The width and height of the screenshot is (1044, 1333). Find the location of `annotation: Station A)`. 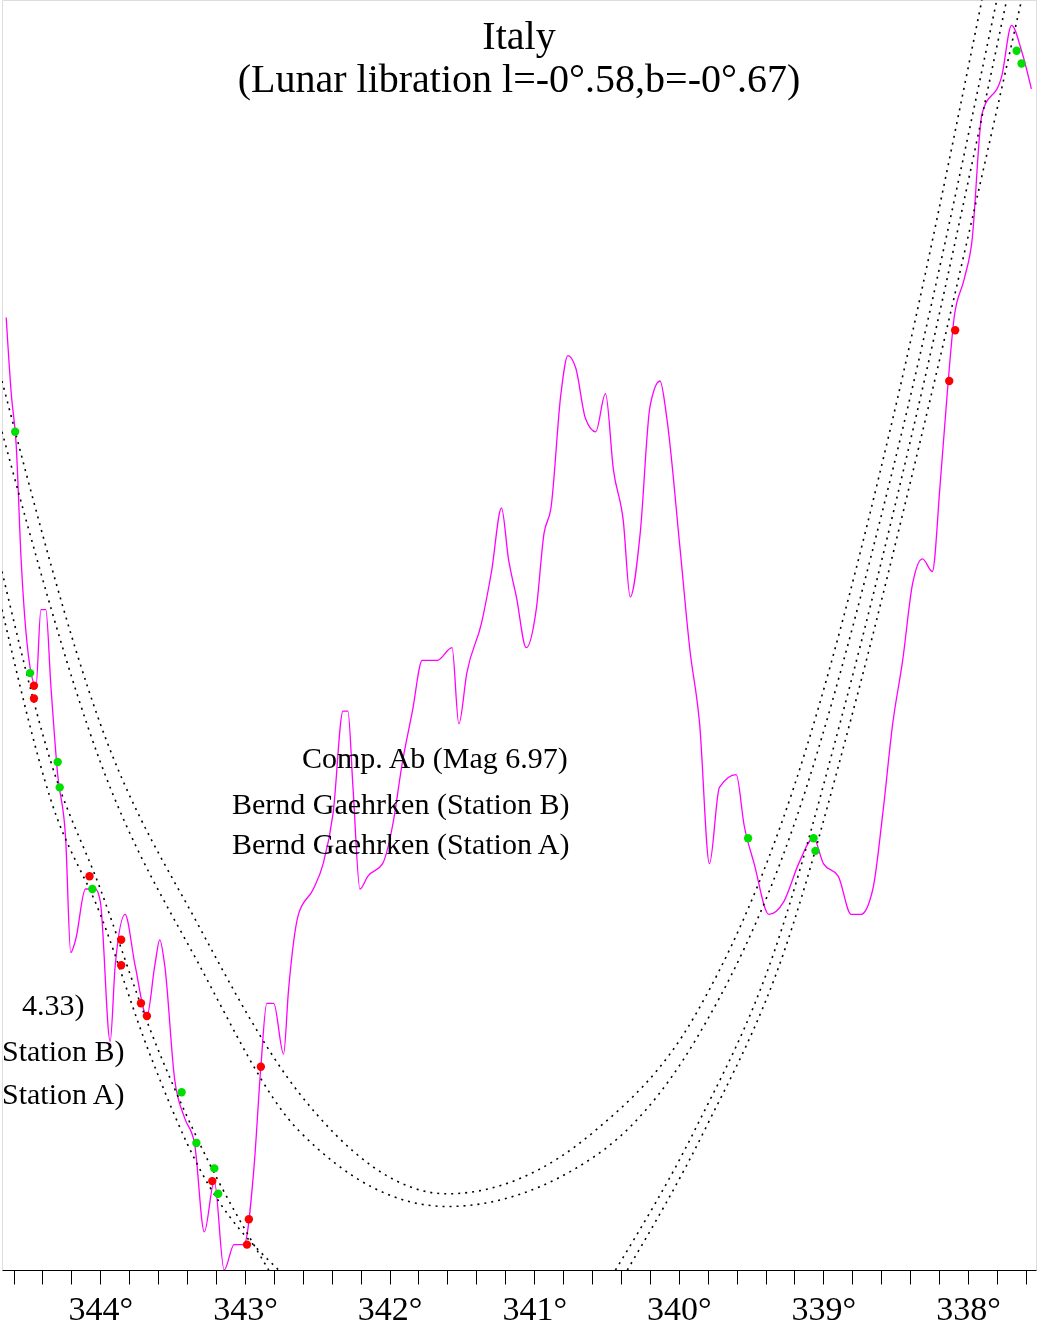

annotation: Station A) is located at coordinates (63, 1093).